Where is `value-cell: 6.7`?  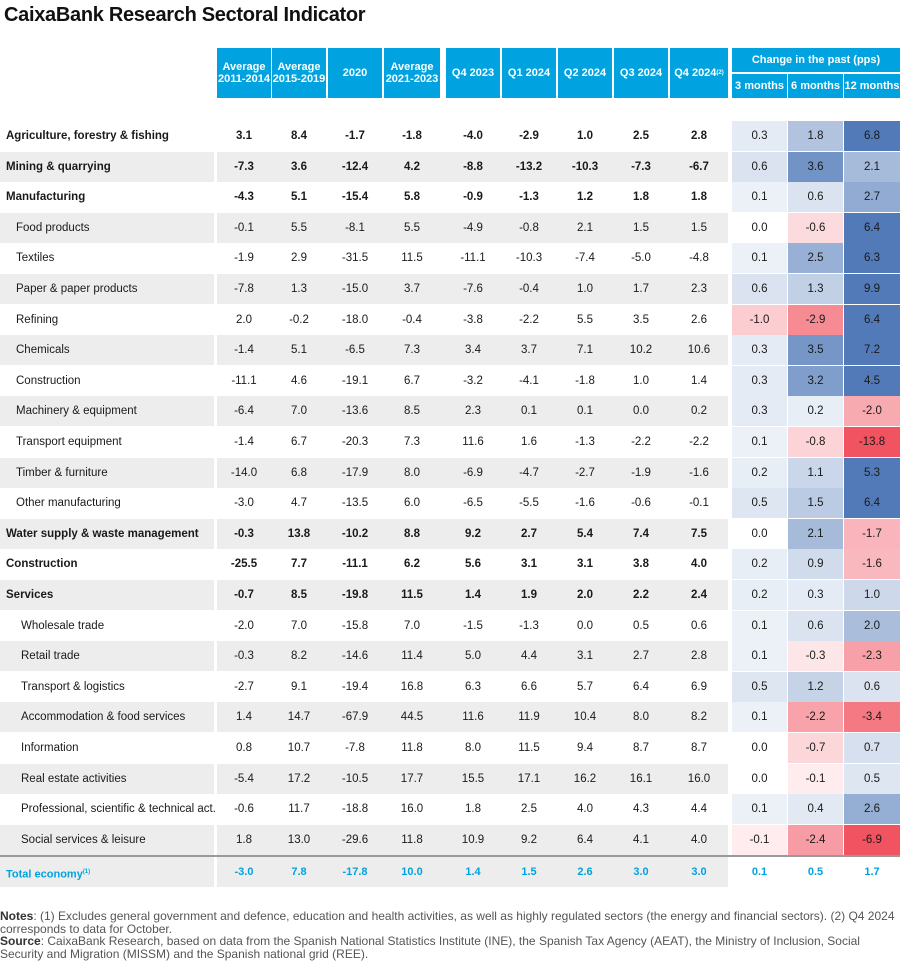
value-cell: 6.7 is located at coordinates (412, 380).